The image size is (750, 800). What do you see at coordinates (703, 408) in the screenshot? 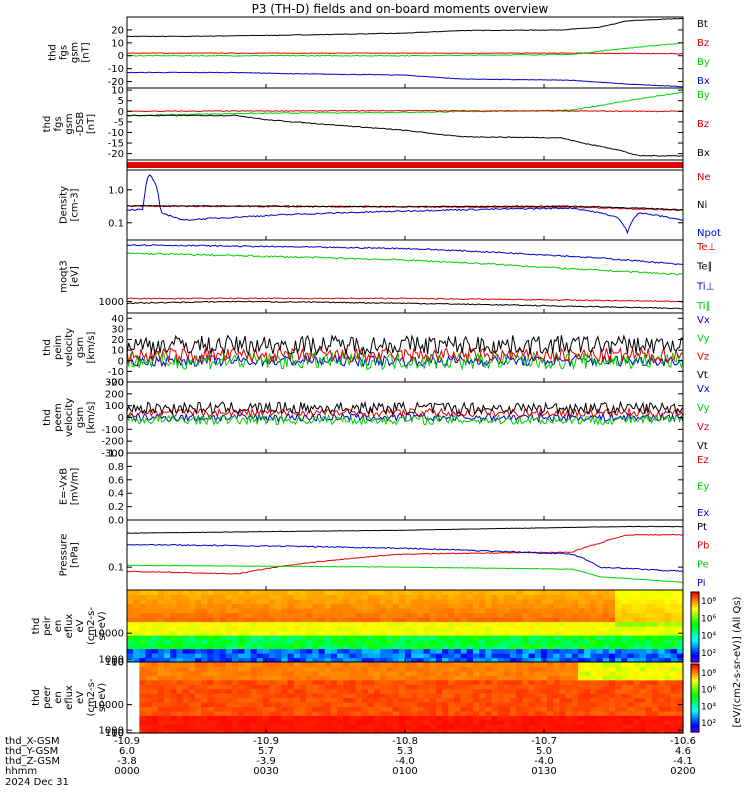
I see `legend-Vy: Vy` at bounding box center [703, 408].